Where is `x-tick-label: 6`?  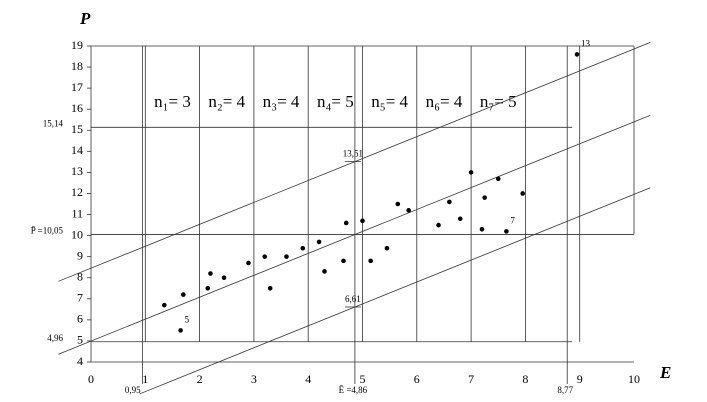 x-tick-label: 6 is located at coordinates (417, 379).